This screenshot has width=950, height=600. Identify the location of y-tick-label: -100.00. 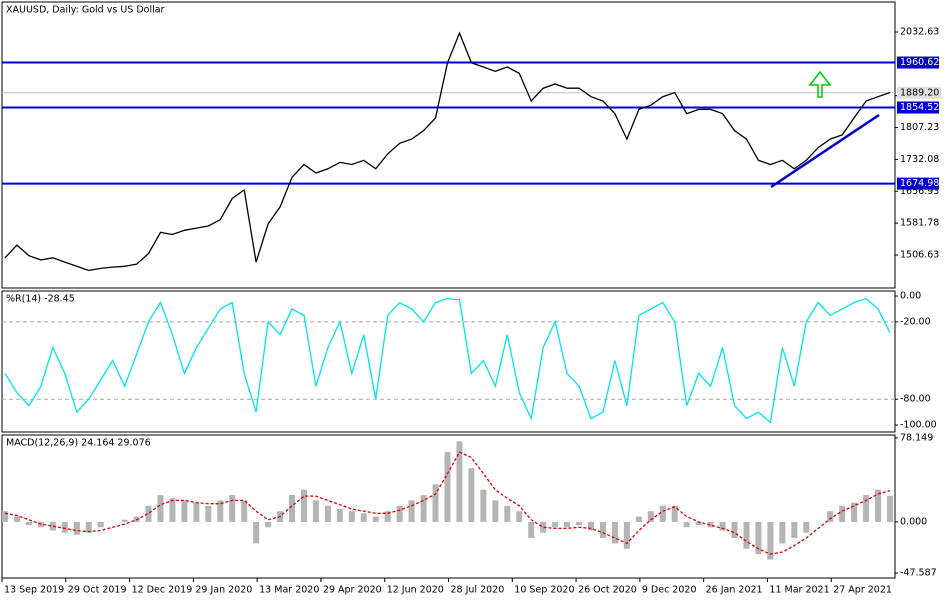
(918, 425).